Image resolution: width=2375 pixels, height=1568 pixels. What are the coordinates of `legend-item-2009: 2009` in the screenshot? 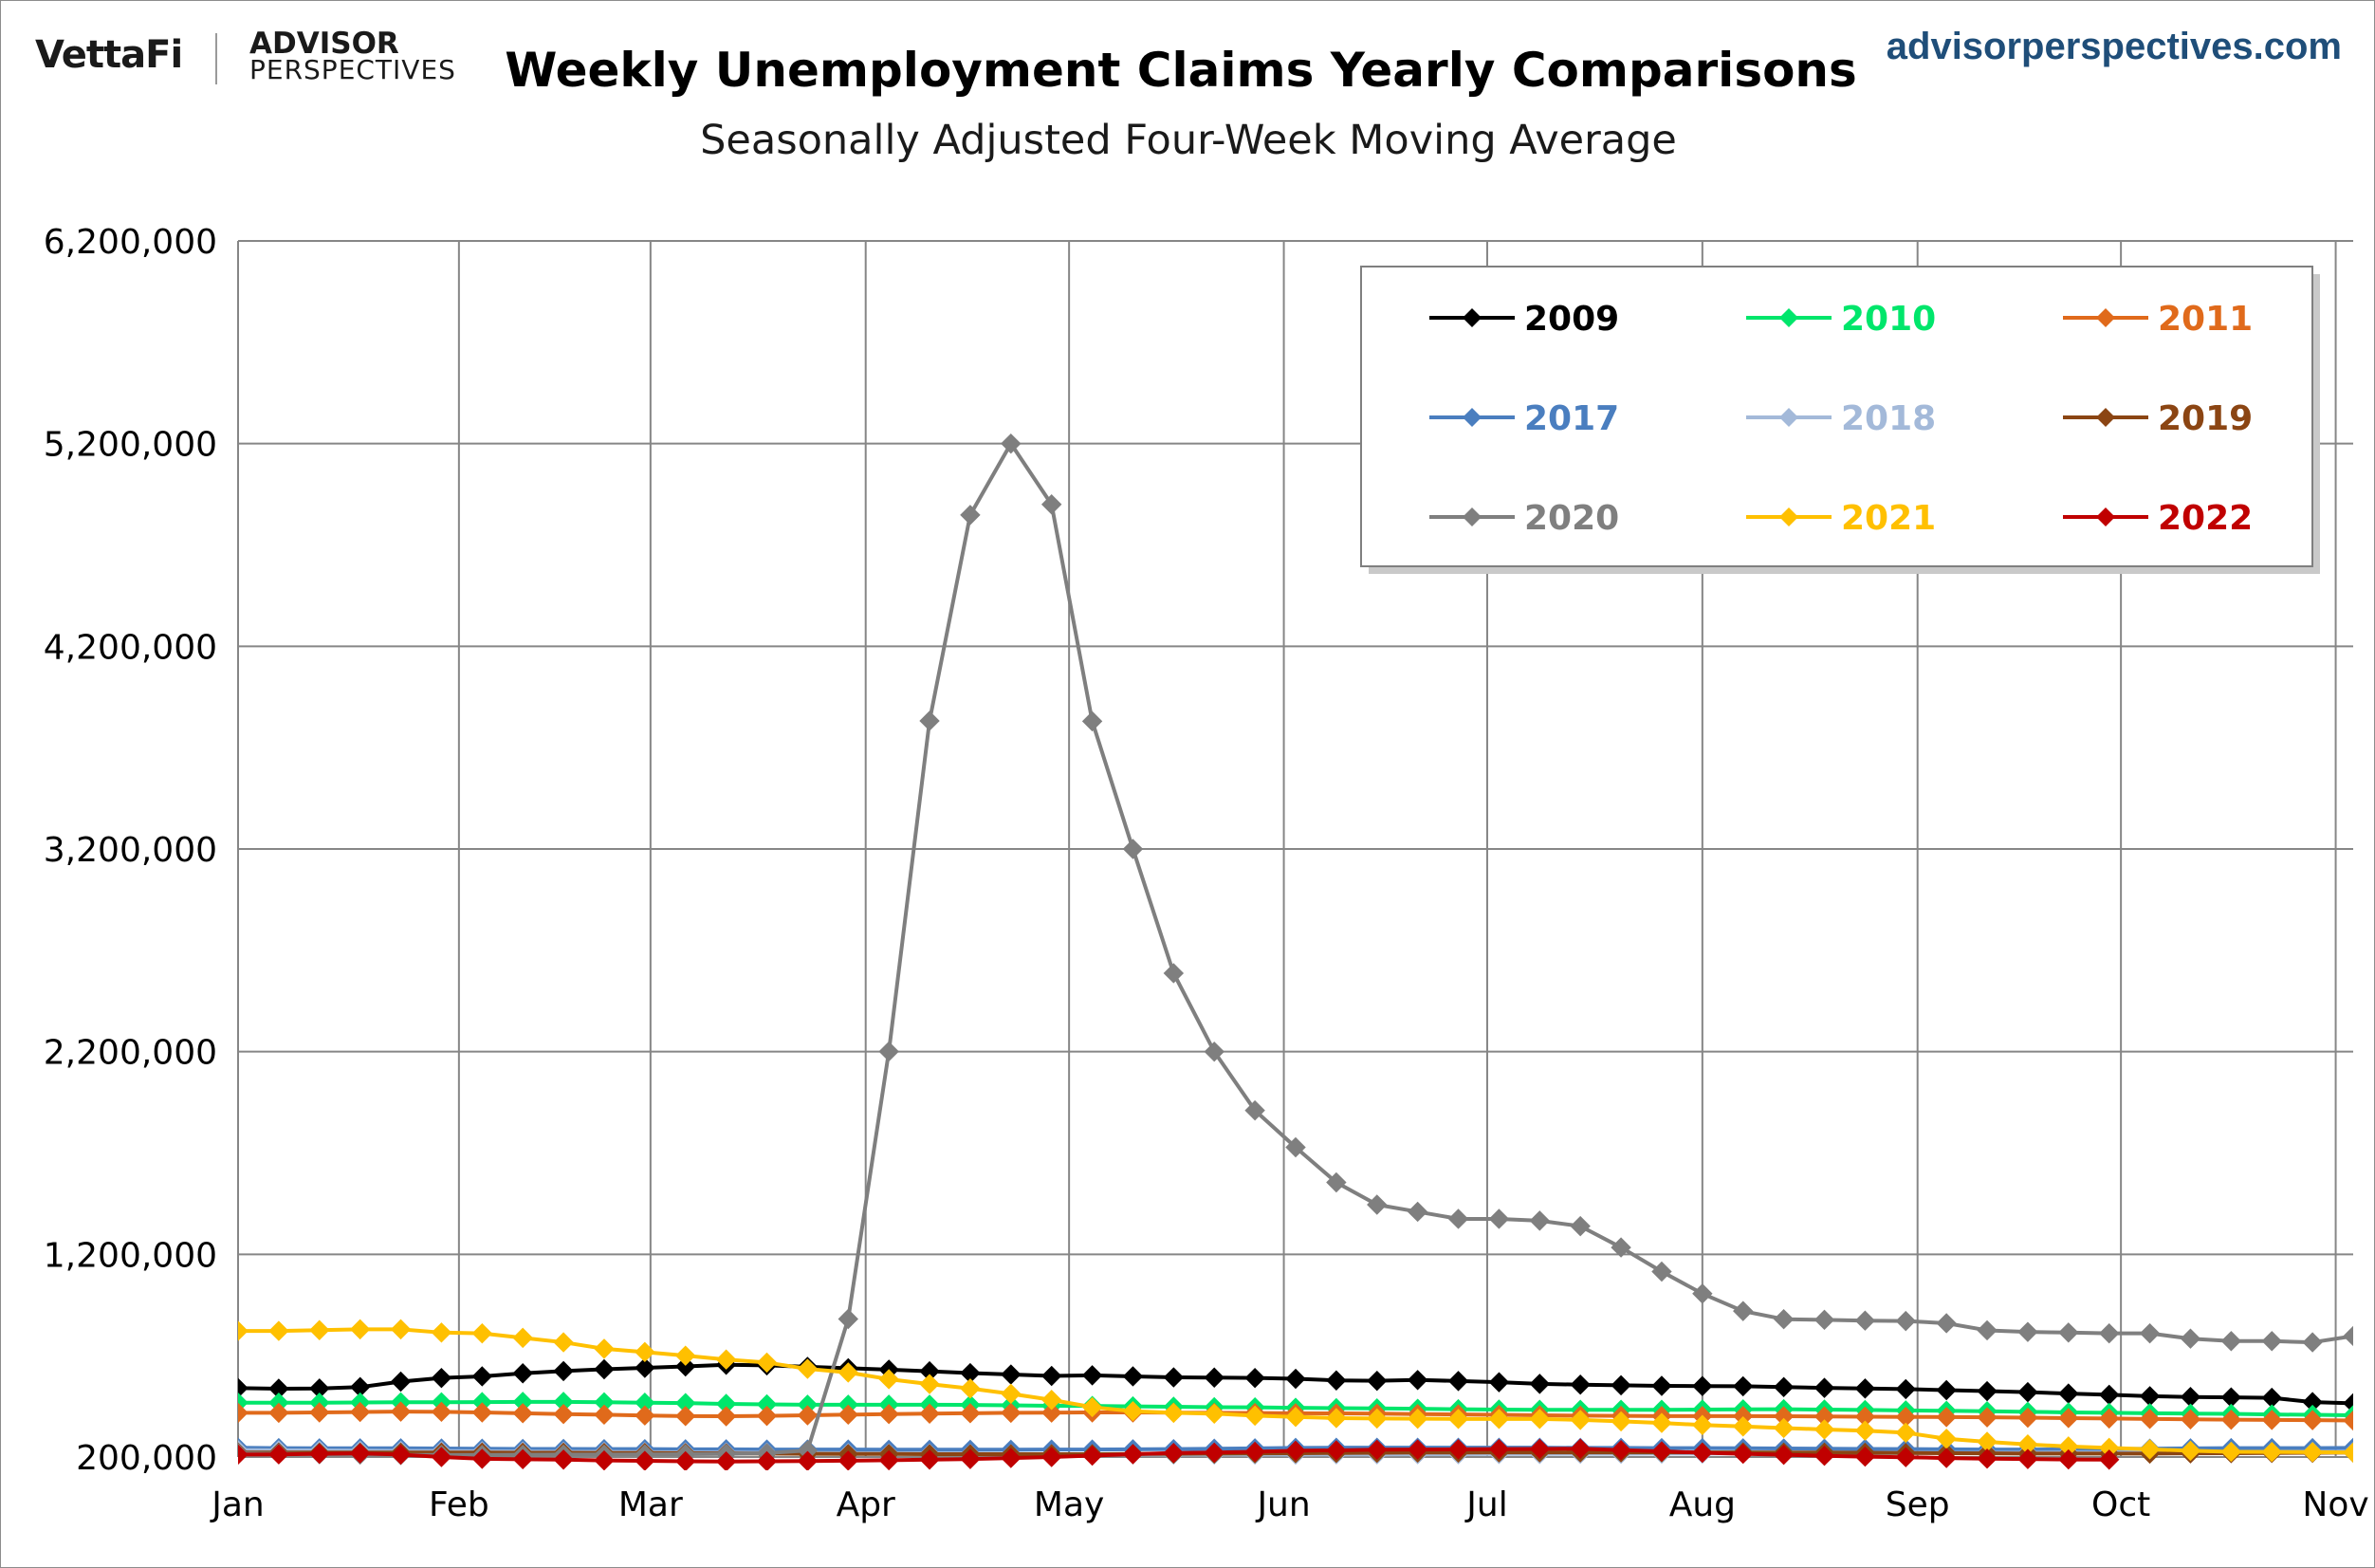 It's located at (1524, 320).